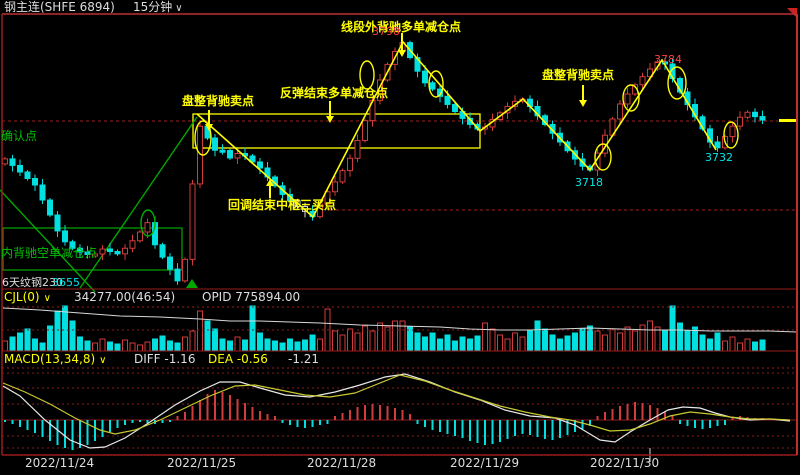  I want to click on timeframe-label: 15分钟, so click(153, 7).